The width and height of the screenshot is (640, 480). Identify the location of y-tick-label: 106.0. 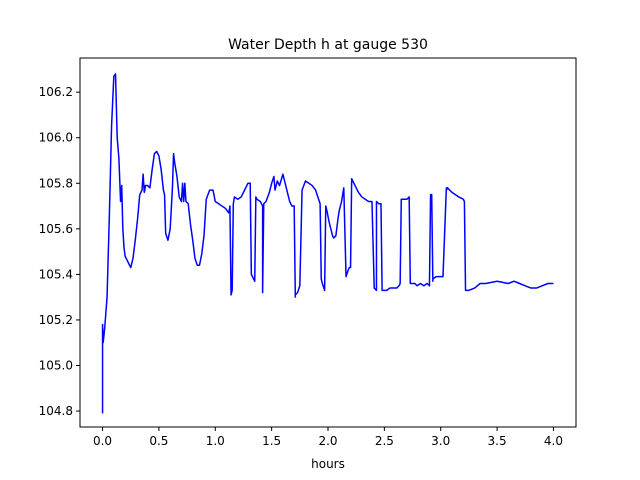
(56, 138).